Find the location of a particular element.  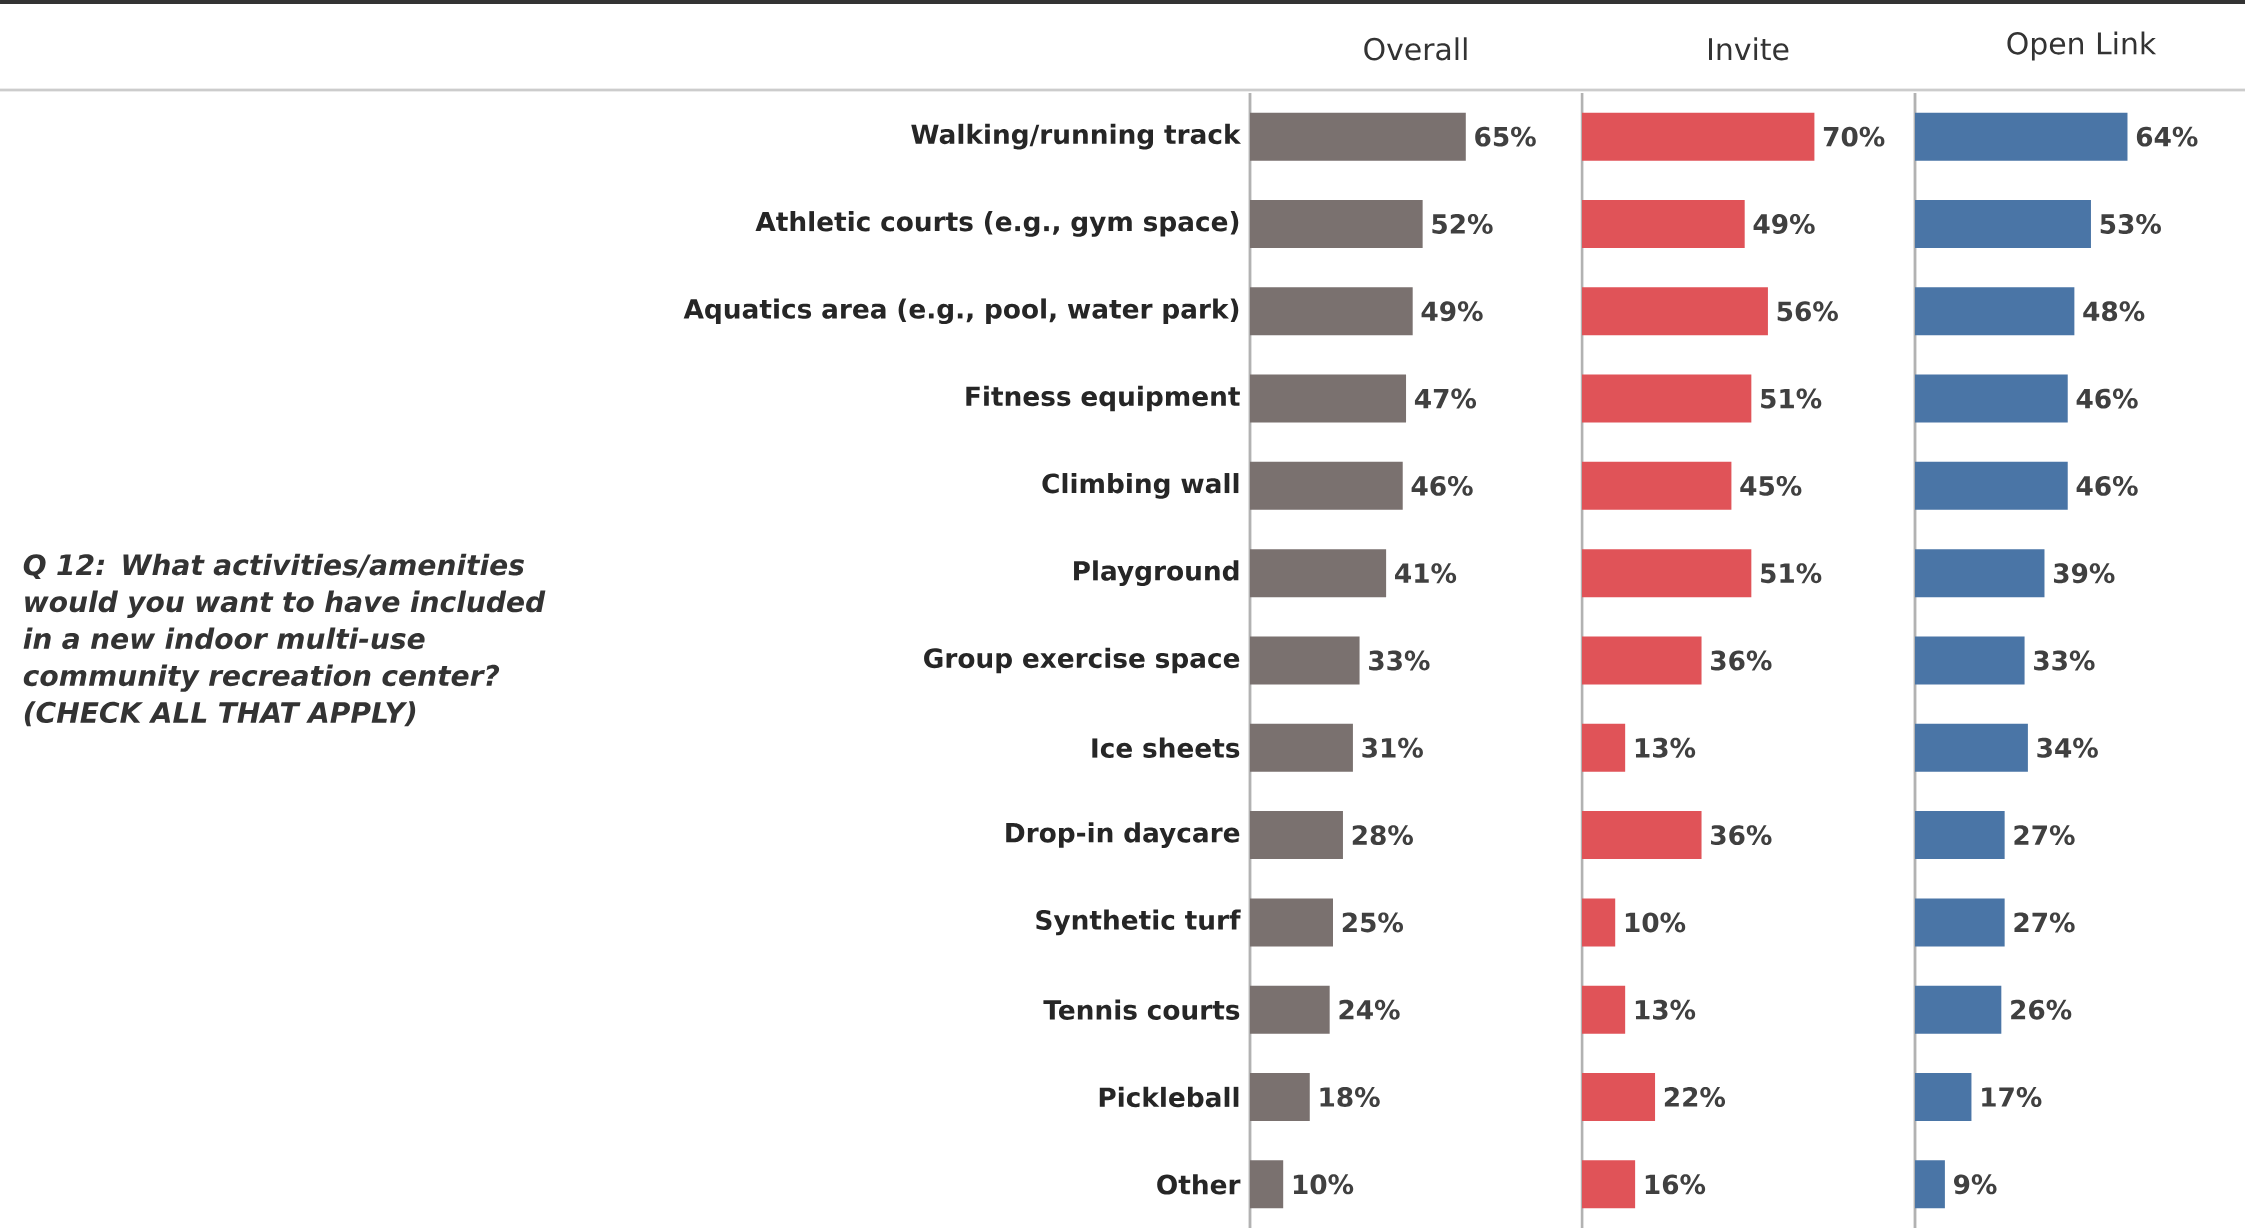

y-tick-label: Walking/running track is located at coordinates (1076, 136).